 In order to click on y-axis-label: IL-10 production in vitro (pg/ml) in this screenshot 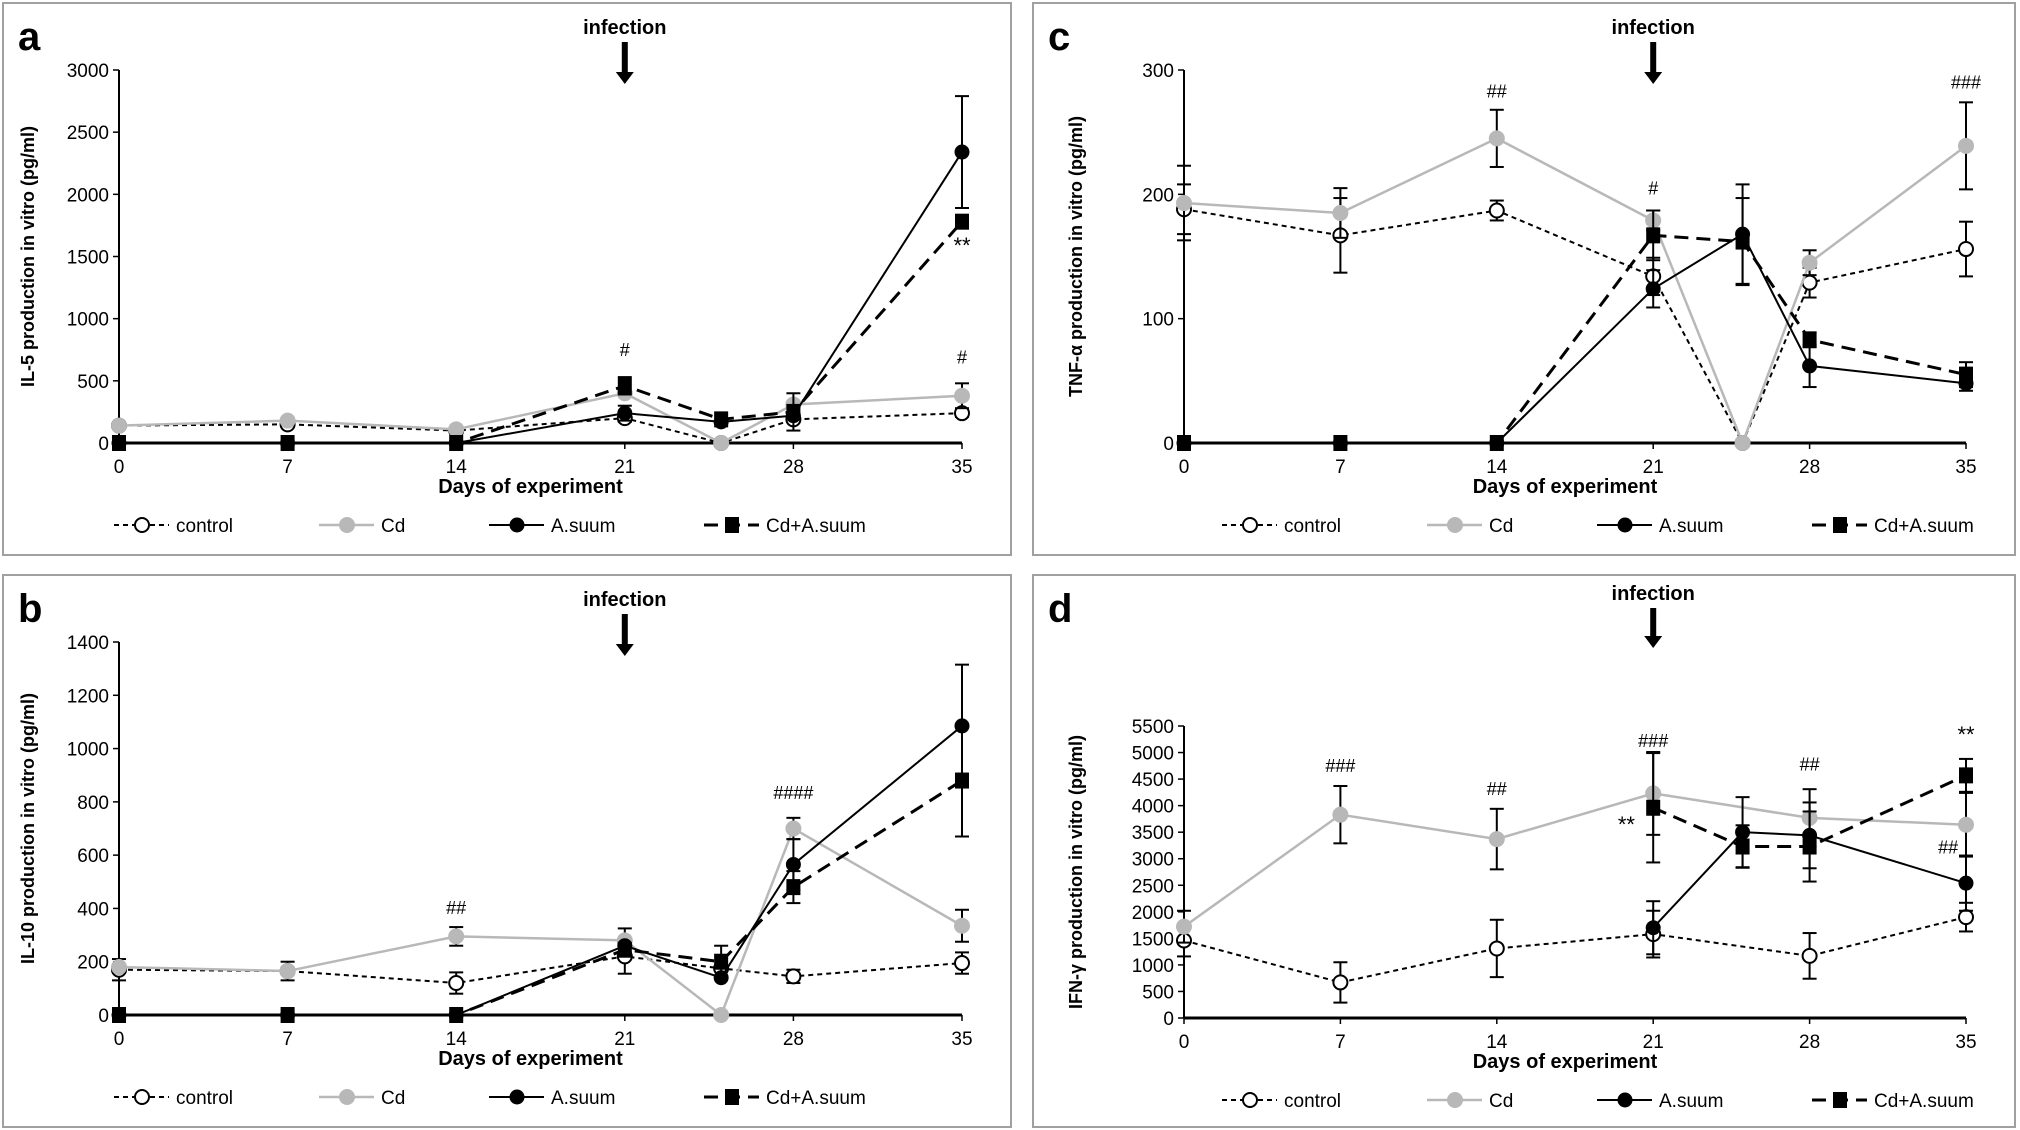, I will do `click(28, 828)`.